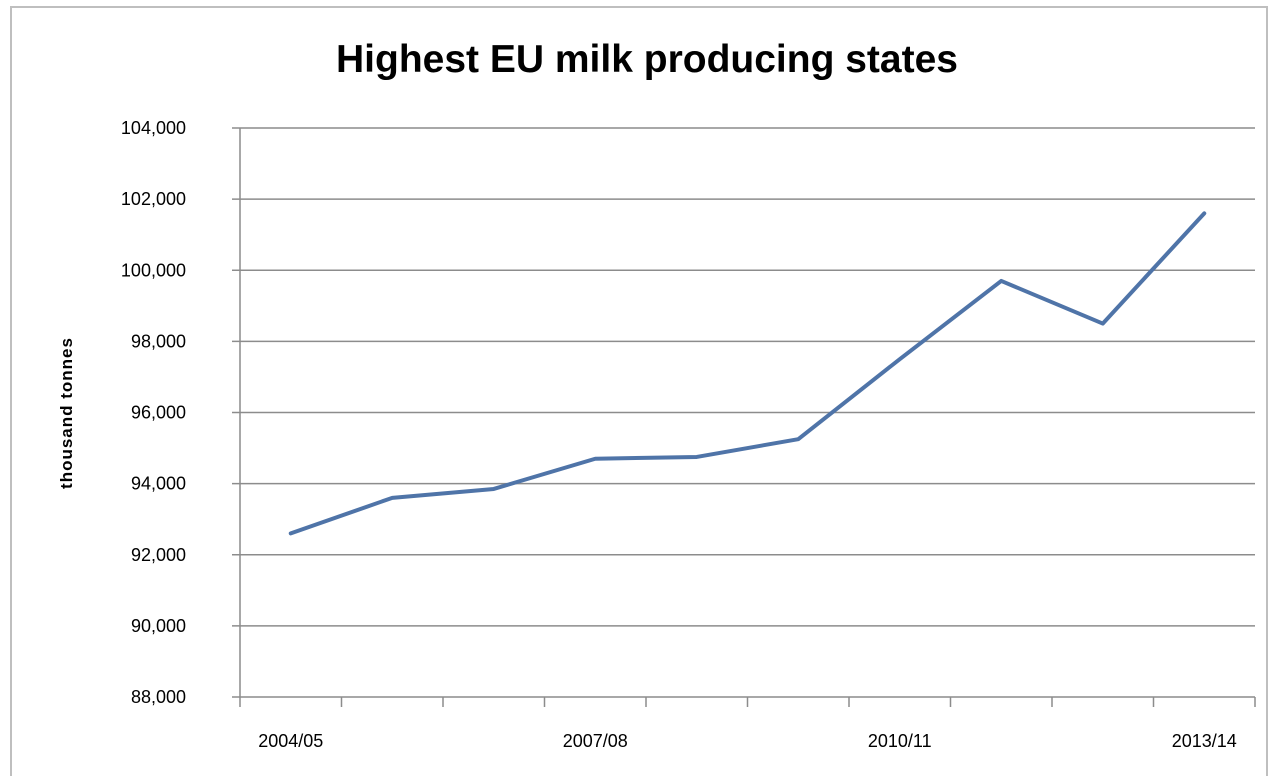  What do you see at coordinates (66, 413) in the screenshot?
I see `y-axis-label: thousand tonnes` at bounding box center [66, 413].